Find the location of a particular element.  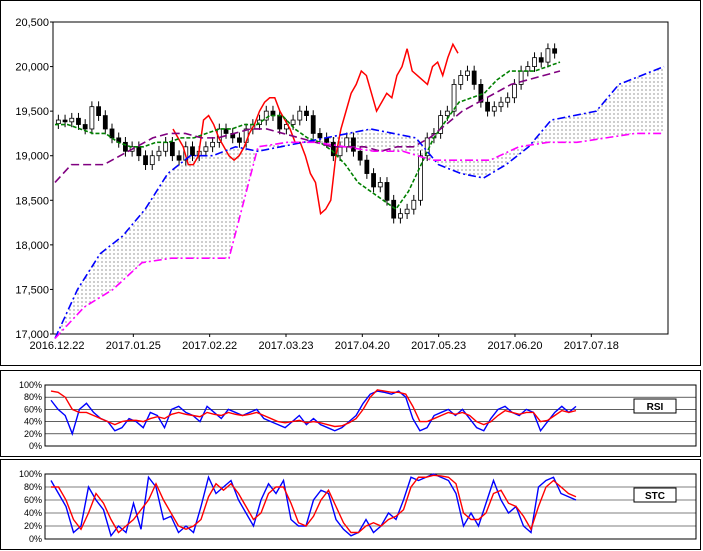

rsi-legend-box is located at coordinates (655, 406).